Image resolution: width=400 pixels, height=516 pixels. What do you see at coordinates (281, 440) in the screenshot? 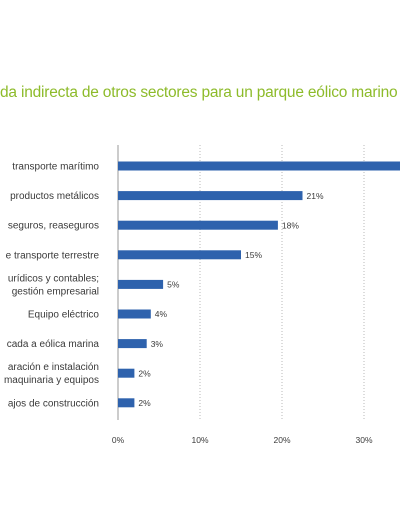
I see `x-tick-label: 20%` at bounding box center [281, 440].